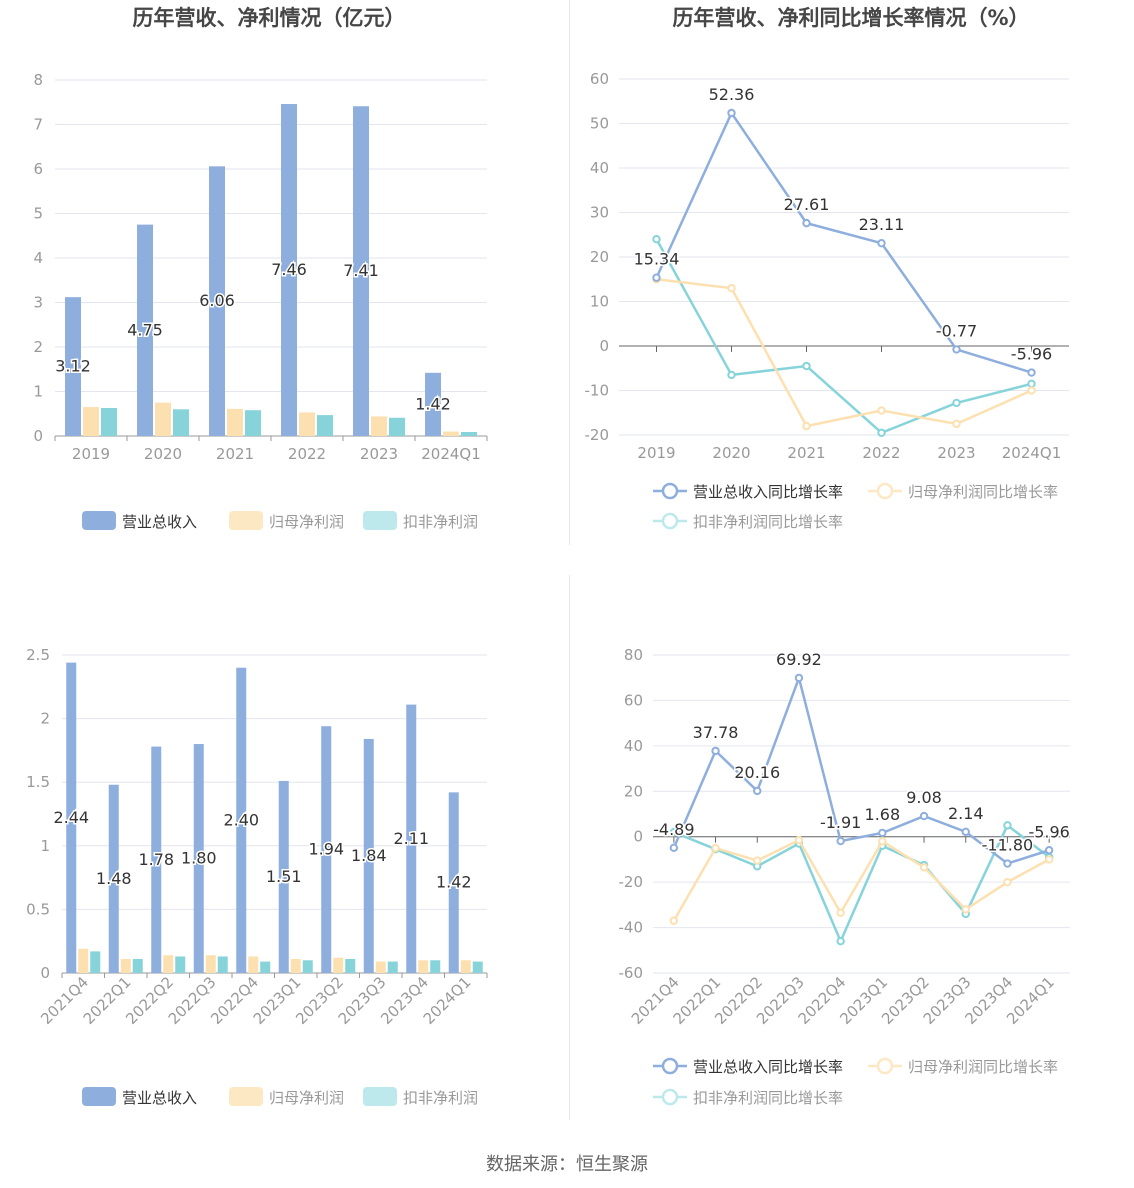 The width and height of the screenshot is (1134, 1188). What do you see at coordinates (38, 80) in the screenshot?
I see `y-tick-label: 8` at bounding box center [38, 80].